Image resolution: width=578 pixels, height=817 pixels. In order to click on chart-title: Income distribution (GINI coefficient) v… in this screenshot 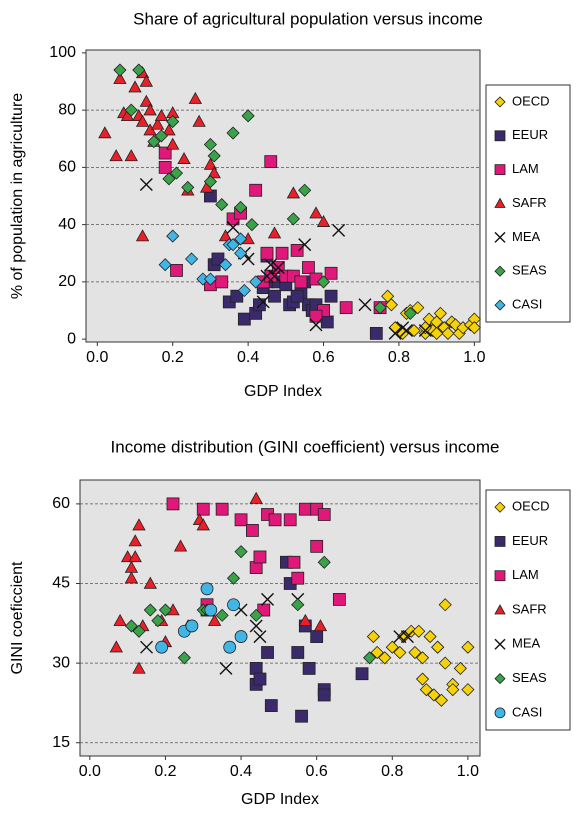, I will do `click(305, 446)`.